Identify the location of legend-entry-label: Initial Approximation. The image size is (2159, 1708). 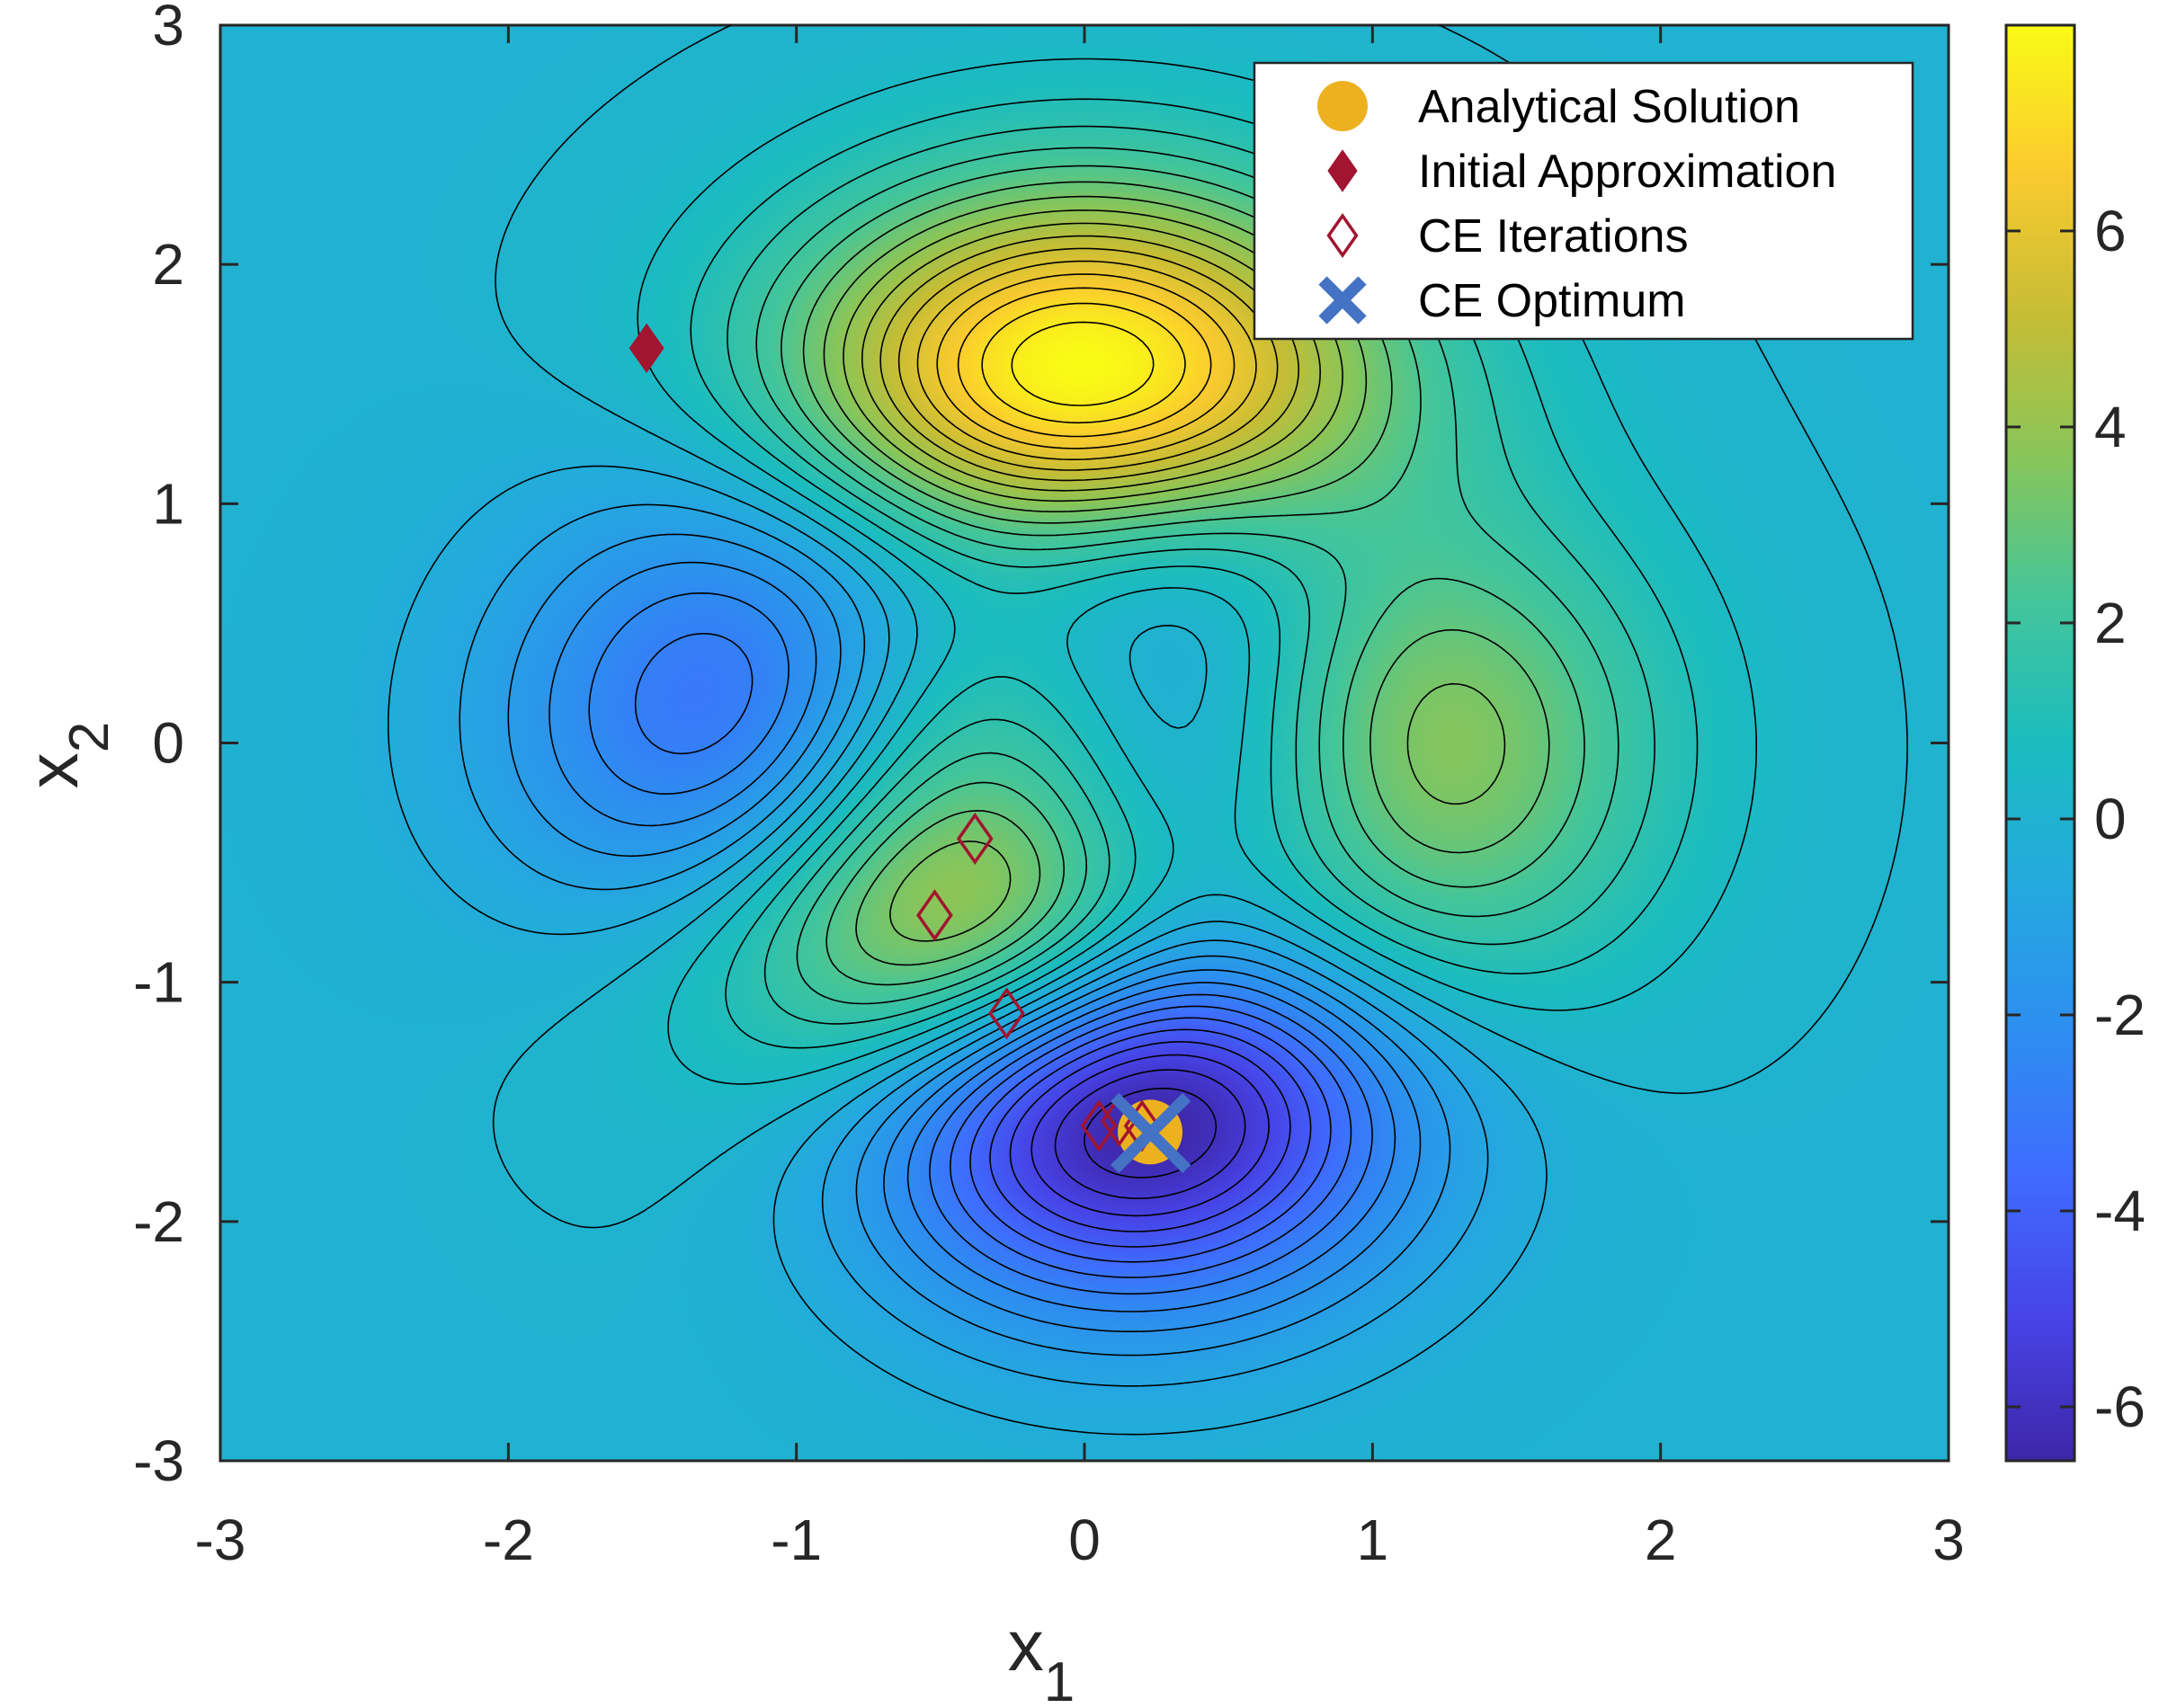
(1627, 172).